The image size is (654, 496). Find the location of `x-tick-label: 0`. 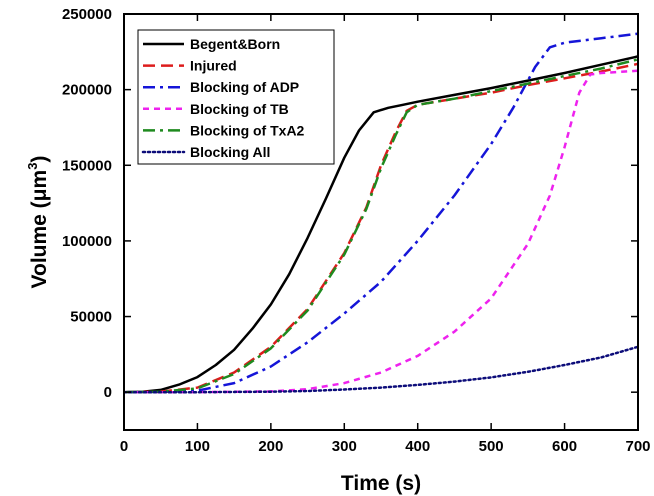

x-tick-label: 0 is located at coordinates (124, 446).